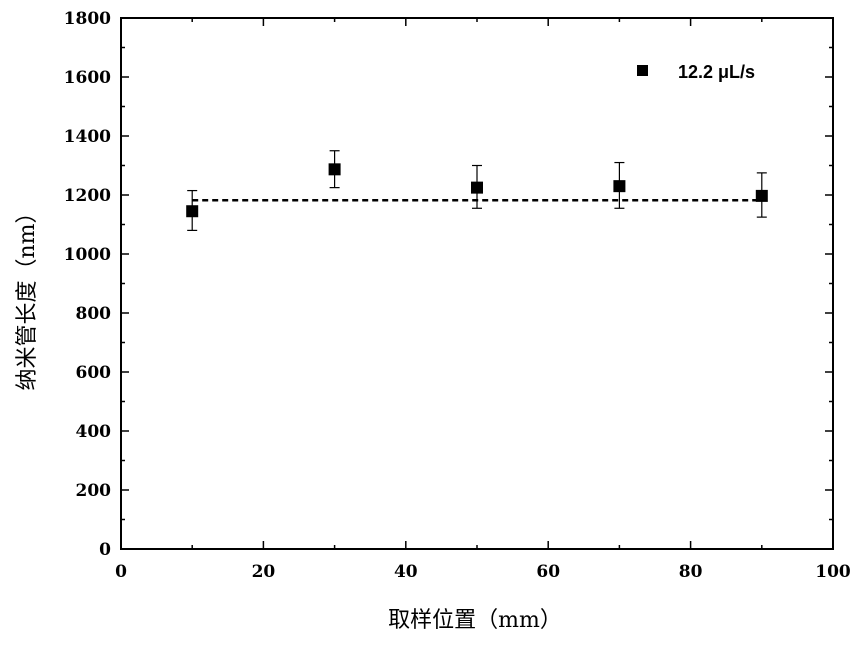  Describe the element at coordinates (94, 314) in the screenshot. I see `y-tick-label: 800` at that location.